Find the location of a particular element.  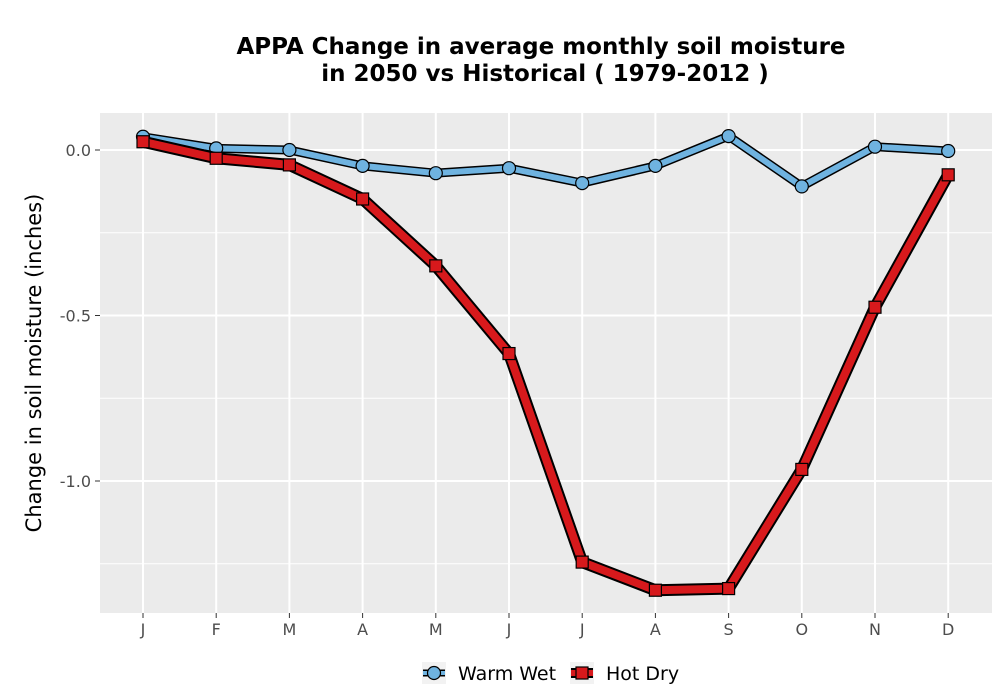

x-tick-label: O is located at coordinates (802, 629).